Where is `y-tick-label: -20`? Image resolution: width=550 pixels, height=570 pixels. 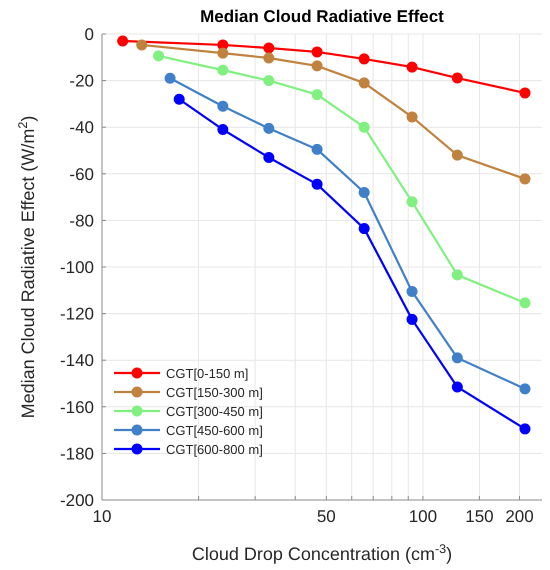
y-tick-label: -20 is located at coordinates (81, 81).